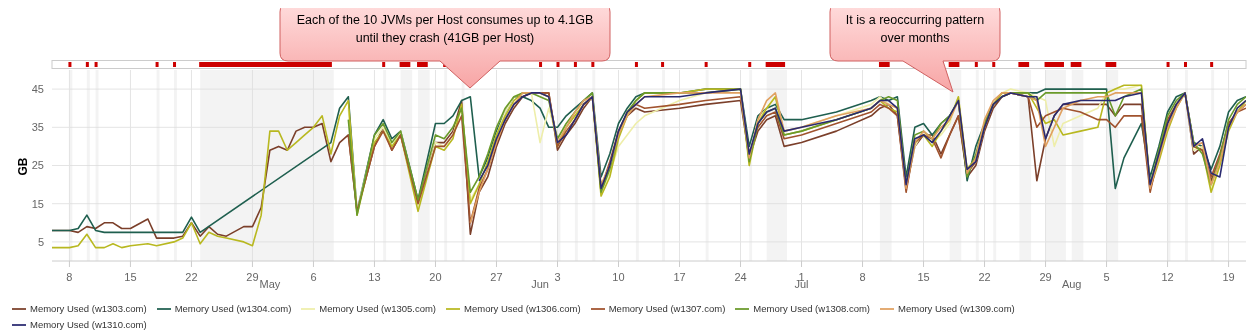 The height and width of the screenshot is (335, 1258). What do you see at coordinates (37, 89) in the screenshot?
I see `y-tick-label: 45` at bounding box center [37, 89].